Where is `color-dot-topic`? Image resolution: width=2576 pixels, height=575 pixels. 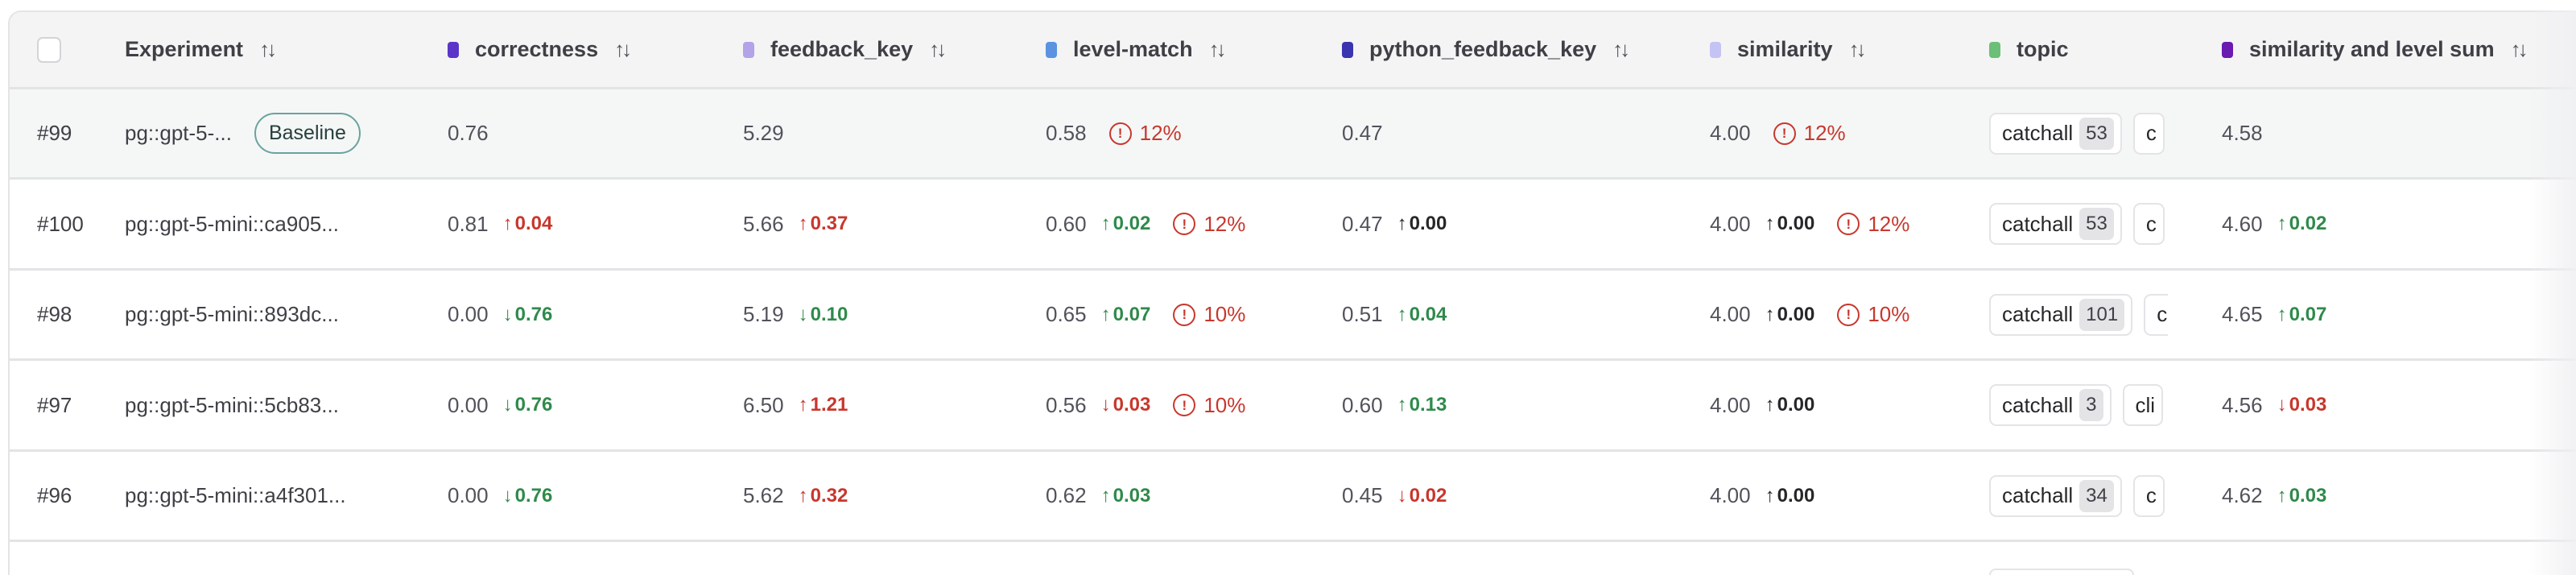
color-dot-topic is located at coordinates (1994, 50).